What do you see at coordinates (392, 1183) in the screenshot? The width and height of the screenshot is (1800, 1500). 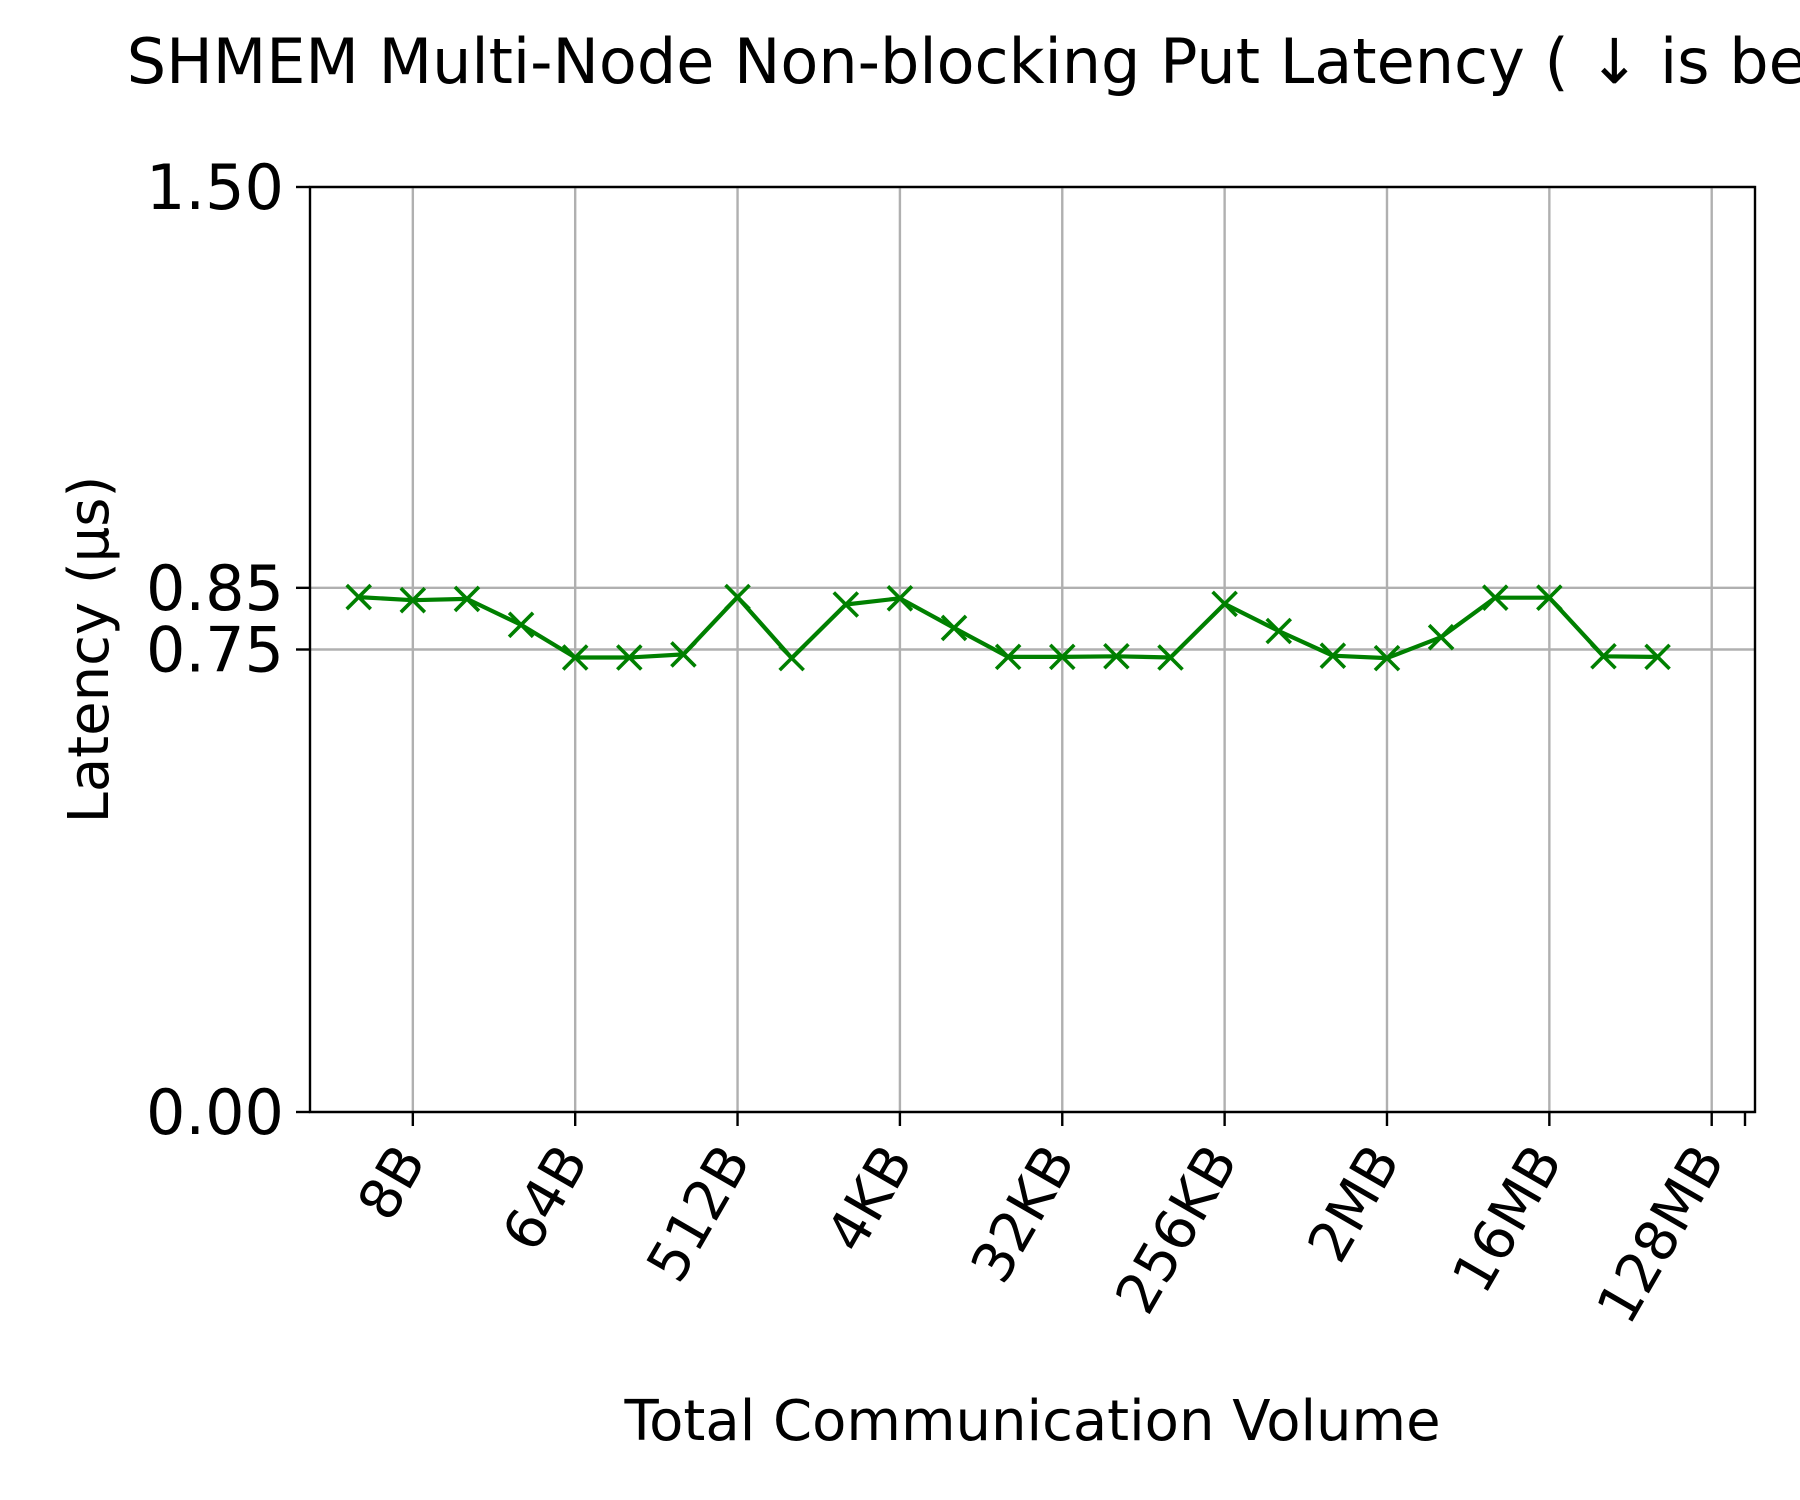 I see `x-tick-label: 8B` at bounding box center [392, 1183].